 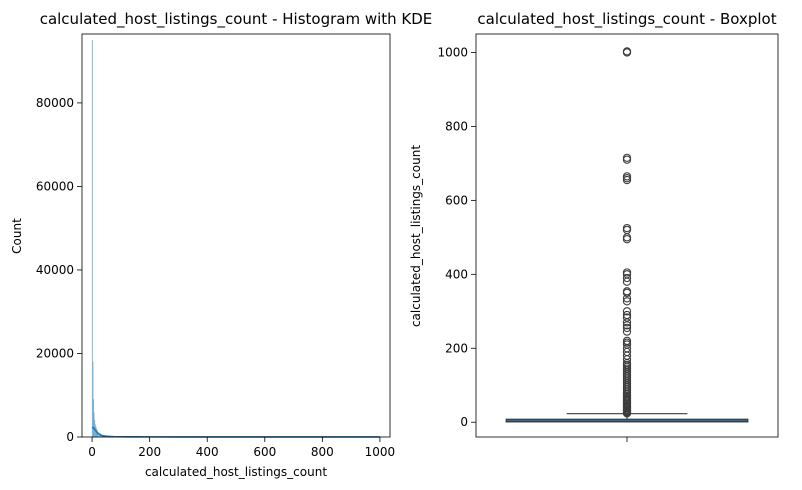 I want to click on histogram-y-tick-label: 20000, so click(x=55, y=353).